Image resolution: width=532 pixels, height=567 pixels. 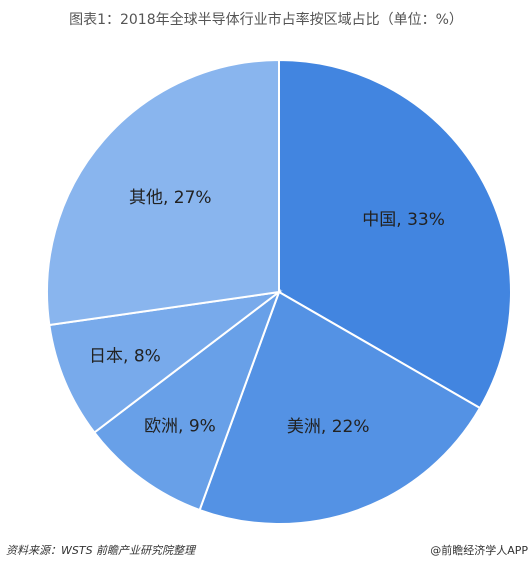 I want to click on data-label: 中国, 33%, so click(x=403, y=220).